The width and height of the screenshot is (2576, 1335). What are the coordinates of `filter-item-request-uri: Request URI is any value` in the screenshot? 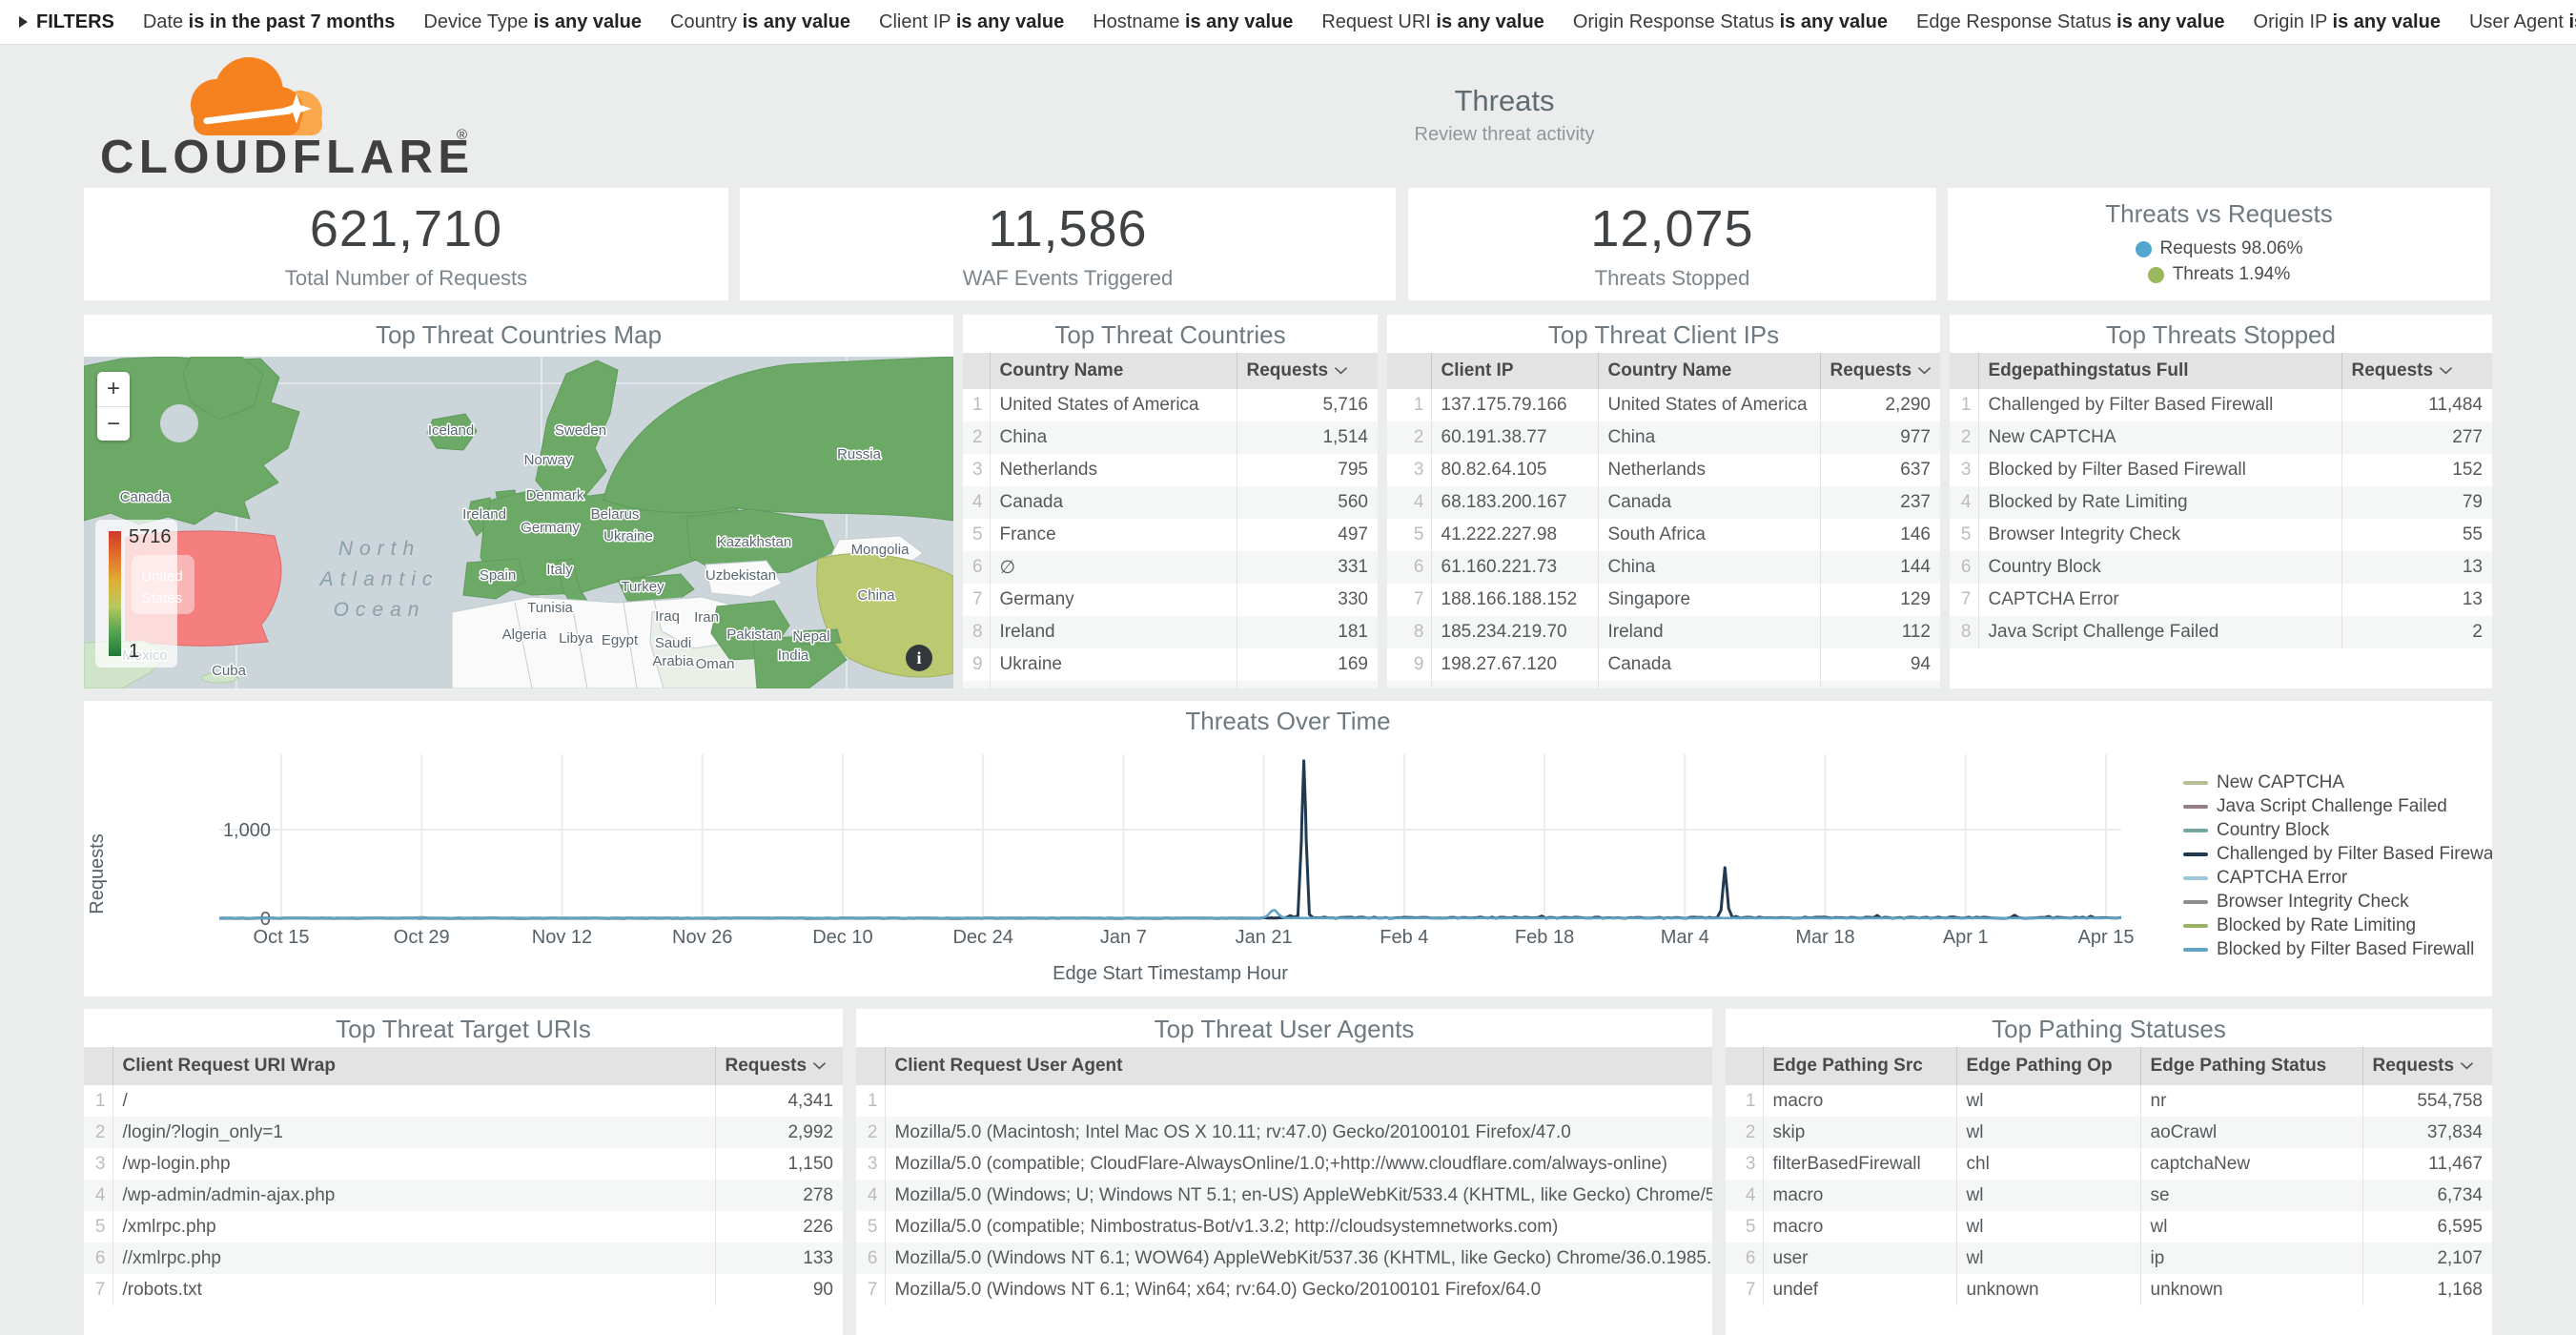 It's located at (1432, 21).